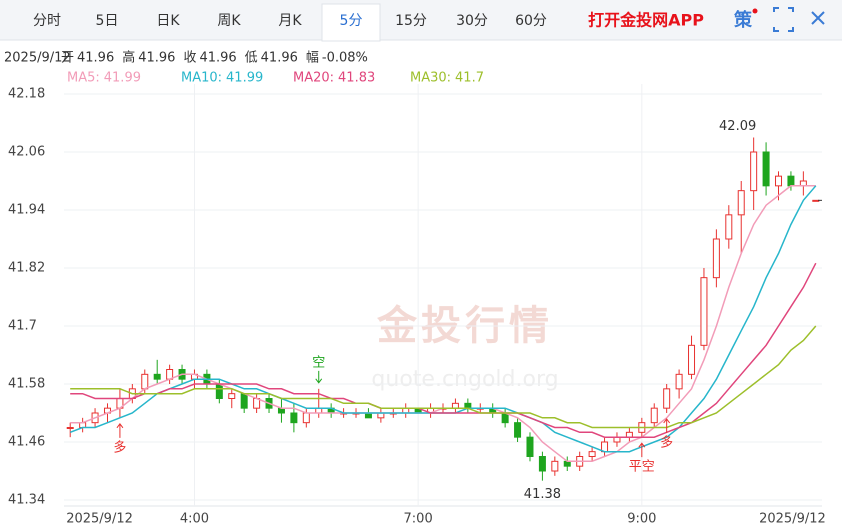  What do you see at coordinates (26, 210) in the screenshot?
I see `y-tick-label: 41.94` at bounding box center [26, 210].